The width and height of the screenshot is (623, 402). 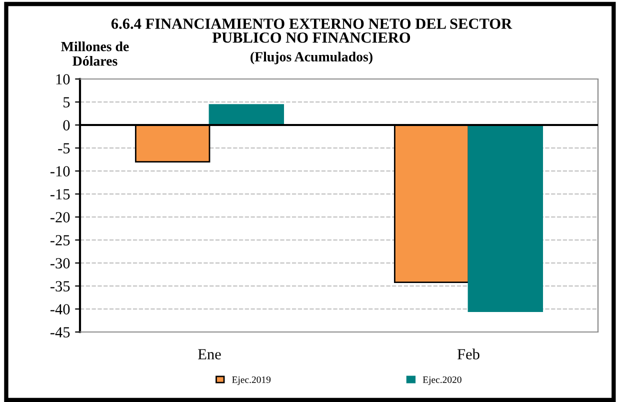 I want to click on y-tick-label: -35, so click(x=60, y=286).